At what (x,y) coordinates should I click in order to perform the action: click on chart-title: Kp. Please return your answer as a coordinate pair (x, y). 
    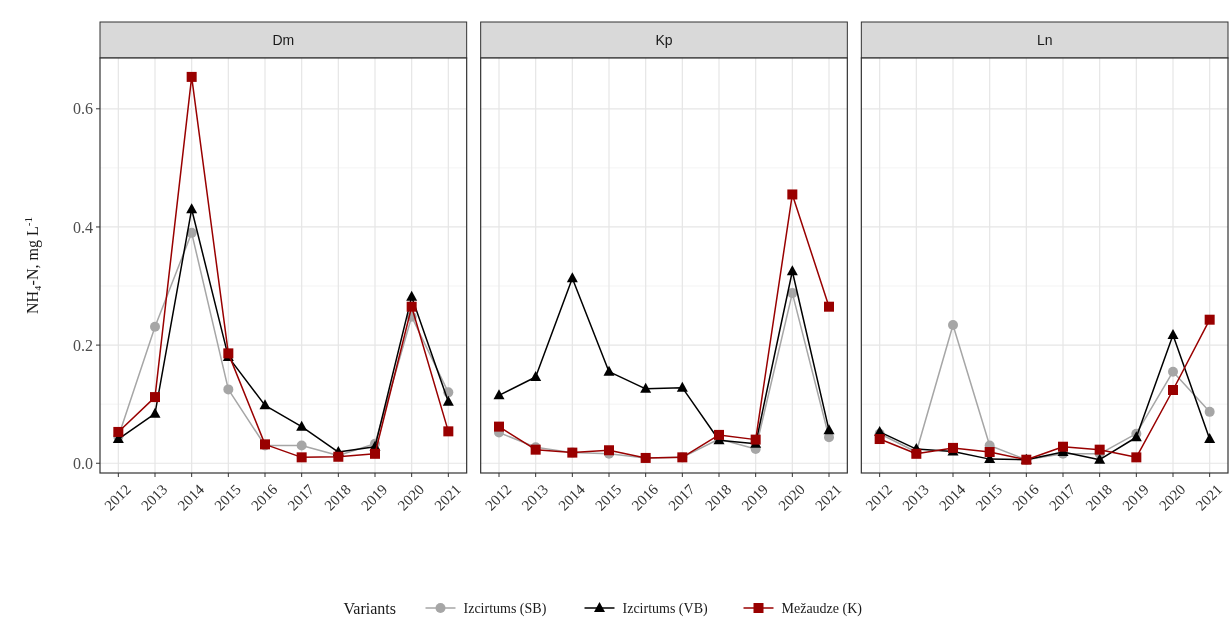
    Looking at the image, I should click on (664, 40).